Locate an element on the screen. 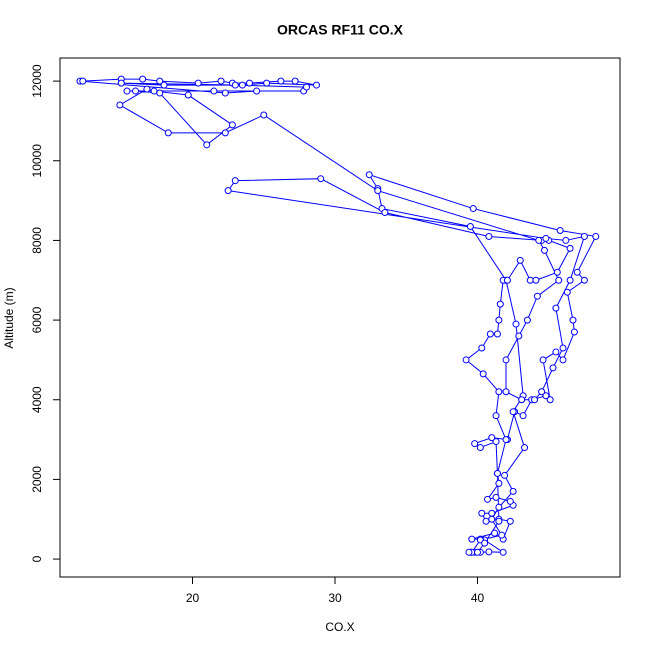 This screenshot has height=650, width=650. y-tick-label: 6000 is located at coordinates (37, 319).